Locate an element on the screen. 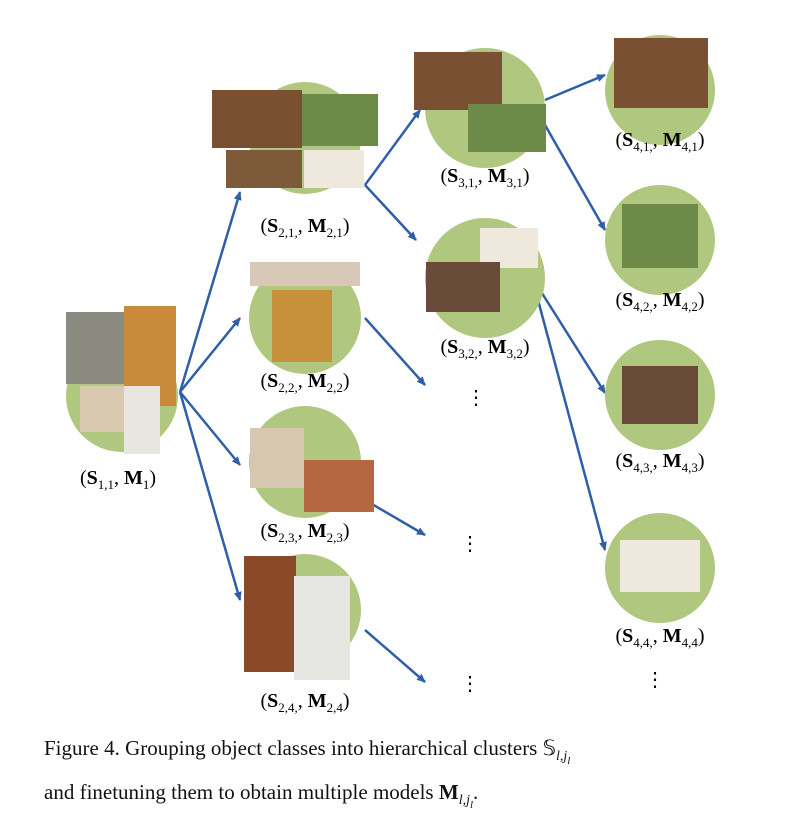 Image resolution: width=788 pixels, height=822 pixels. label-subscript: 2,2, is located at coordinates (288, 387).